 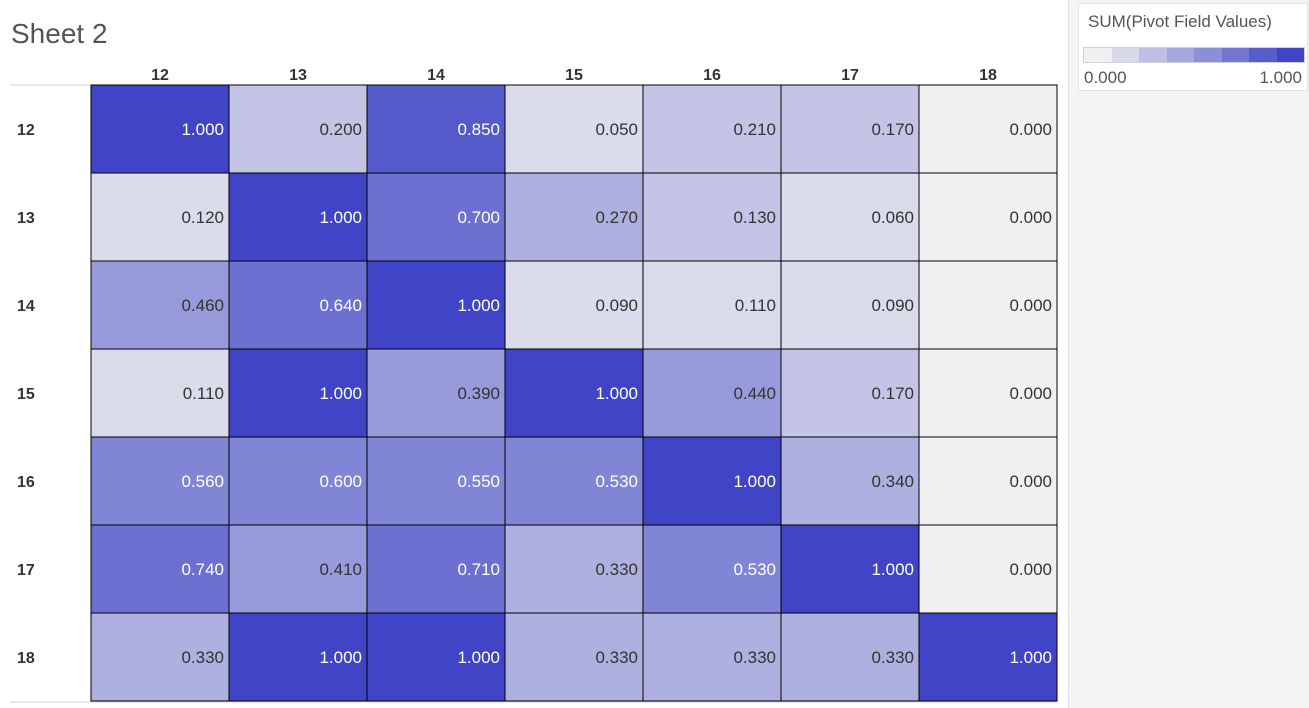 What do you see at coordinates (850, 75) in the screenshot?
I see `column-header-17: 17` at bounding box center [850, 75].